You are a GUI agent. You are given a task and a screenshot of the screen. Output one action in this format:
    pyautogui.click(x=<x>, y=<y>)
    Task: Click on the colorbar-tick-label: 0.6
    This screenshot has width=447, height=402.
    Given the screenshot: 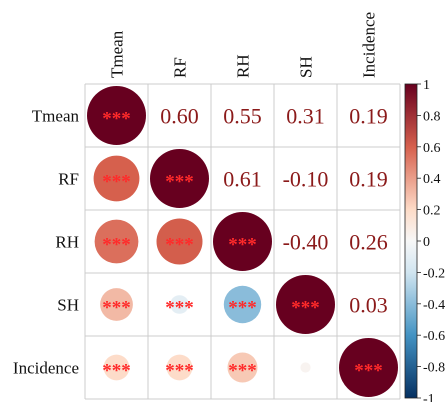 What is the action you would take?
    pyautogui.click(x=432, y=148)
    